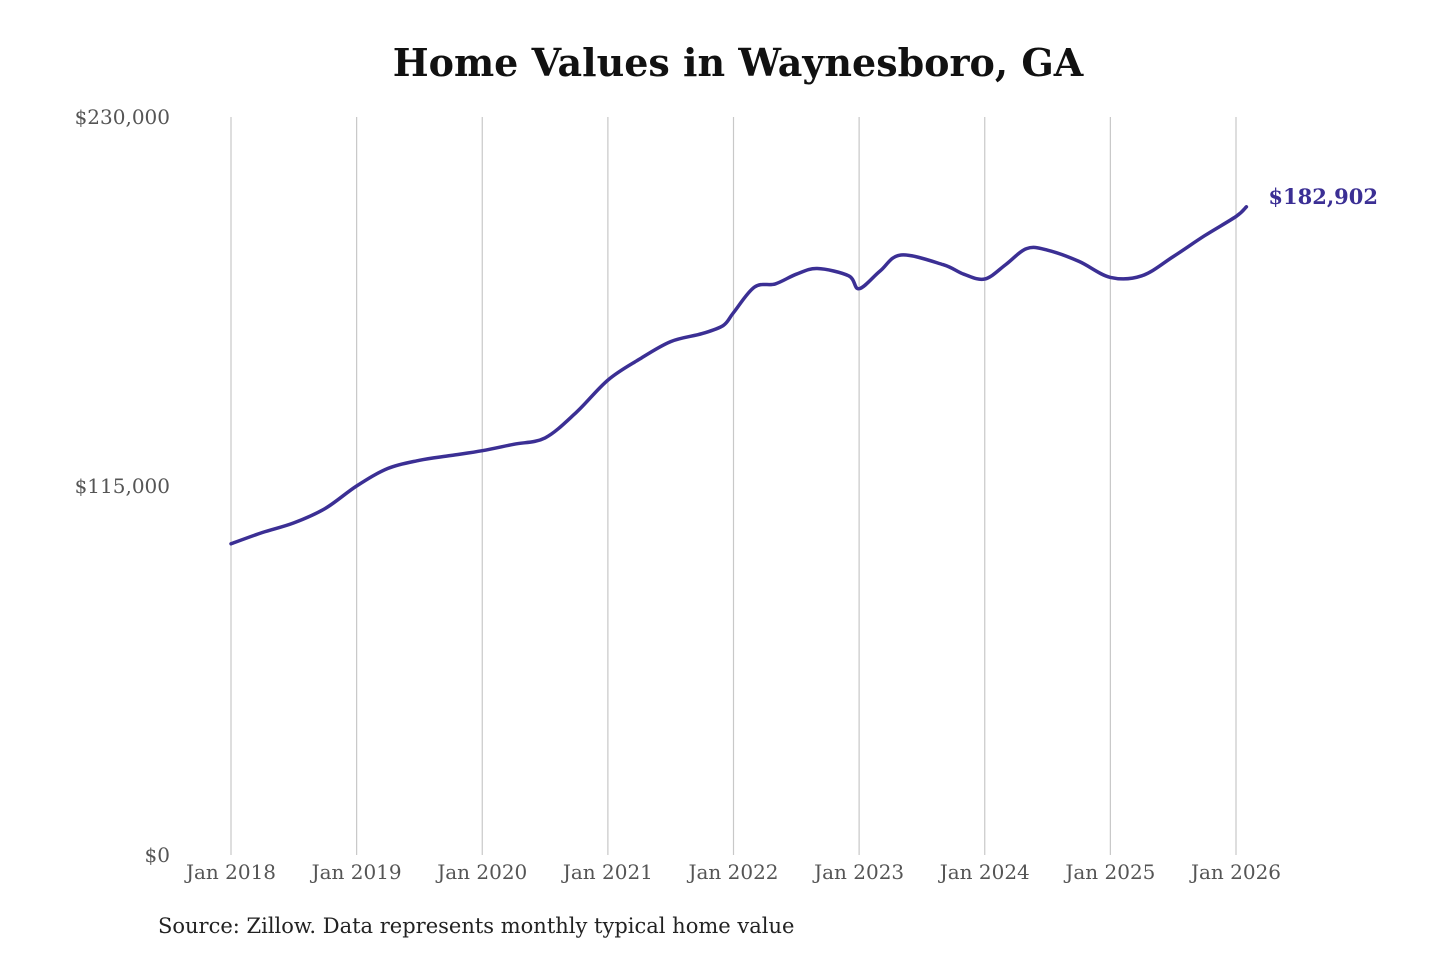  What do you see at coordinates (230, 872) in the screenshot?
I see `x-tick-label: Jan 2018` at bounding box center [230, 872].